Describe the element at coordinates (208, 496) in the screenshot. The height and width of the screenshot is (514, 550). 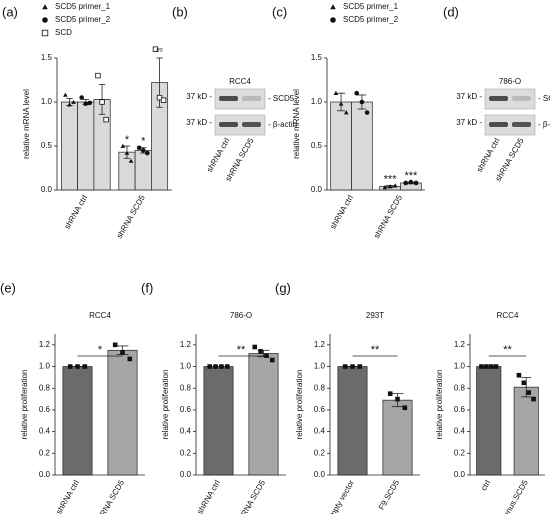
I see `x-tick-label: shRNA ctrl` at that location.